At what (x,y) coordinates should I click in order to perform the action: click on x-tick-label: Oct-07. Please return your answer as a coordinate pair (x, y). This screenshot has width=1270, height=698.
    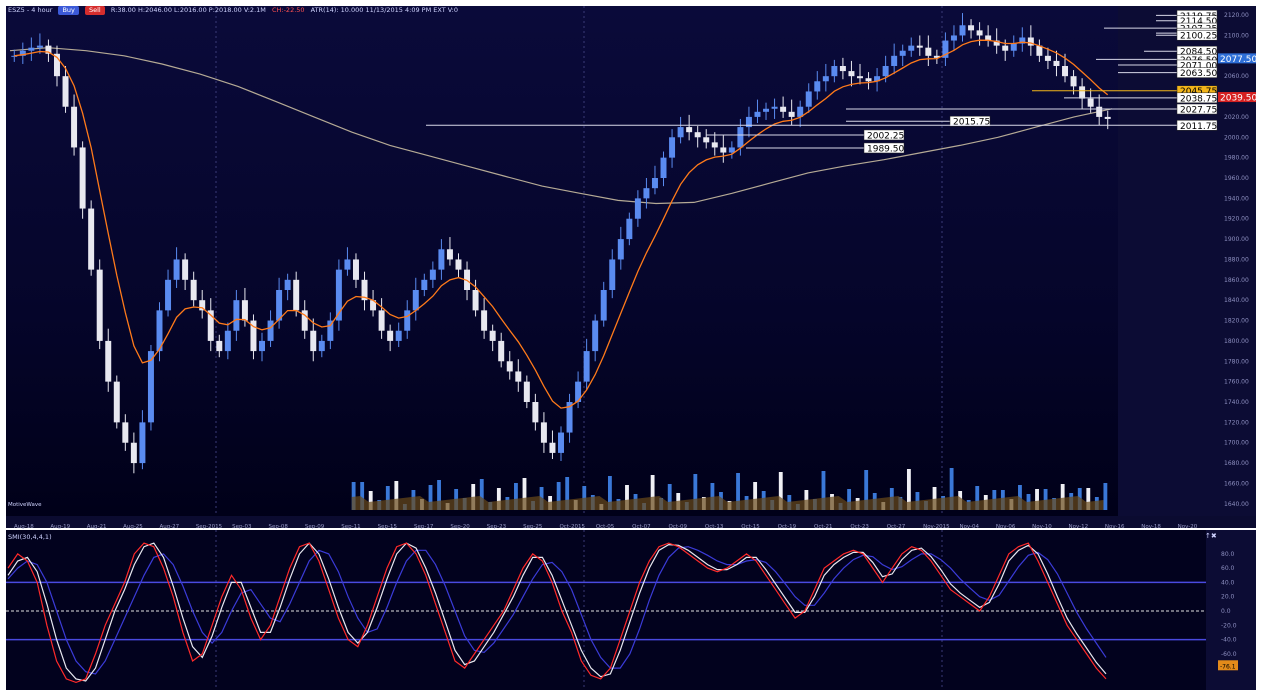
    Looking at the image, I should click on (641, 527).